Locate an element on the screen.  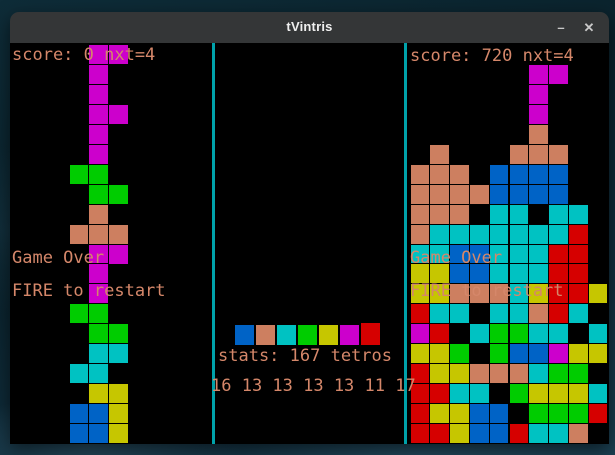
legend-block-S is located at coordinates (265, 335).